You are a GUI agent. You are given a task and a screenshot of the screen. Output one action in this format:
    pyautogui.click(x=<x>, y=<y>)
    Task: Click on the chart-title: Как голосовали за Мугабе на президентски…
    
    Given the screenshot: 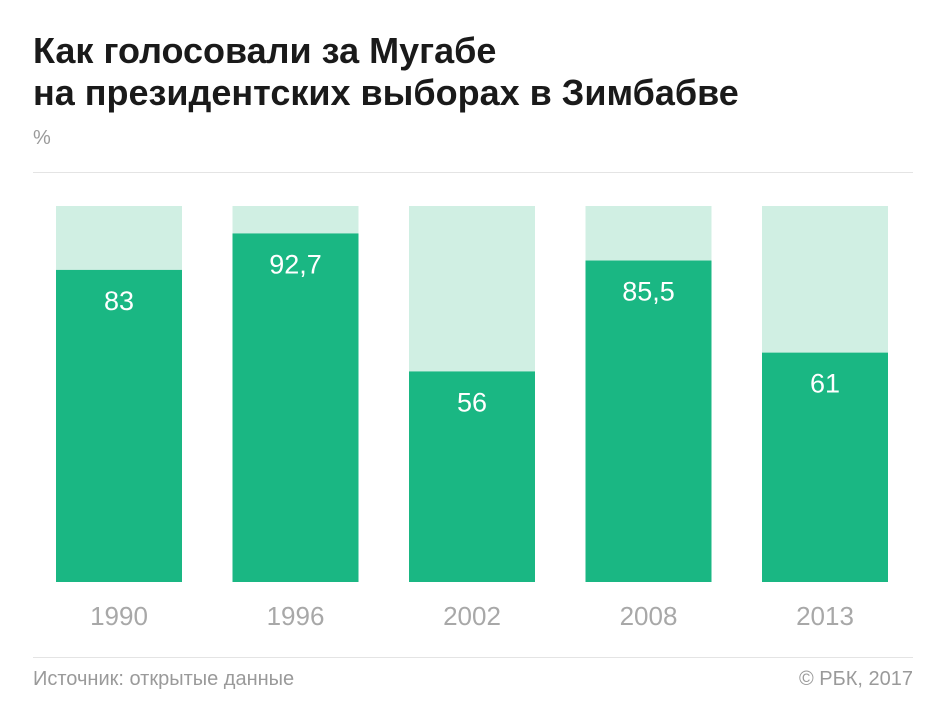 What is the action you would take?
    pyautogui.click(x=473, y=72)
    